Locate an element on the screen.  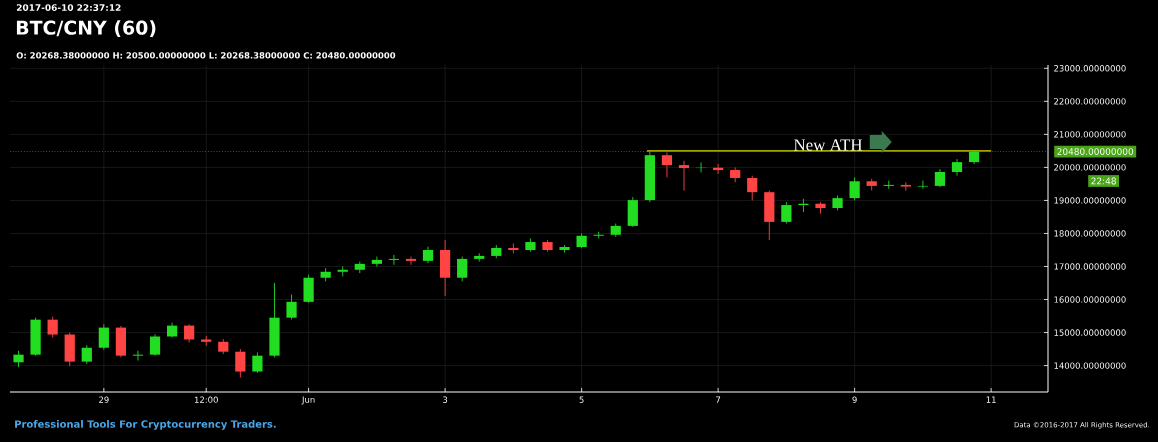
text: 22:48 is located at coordinates (1103, 181).